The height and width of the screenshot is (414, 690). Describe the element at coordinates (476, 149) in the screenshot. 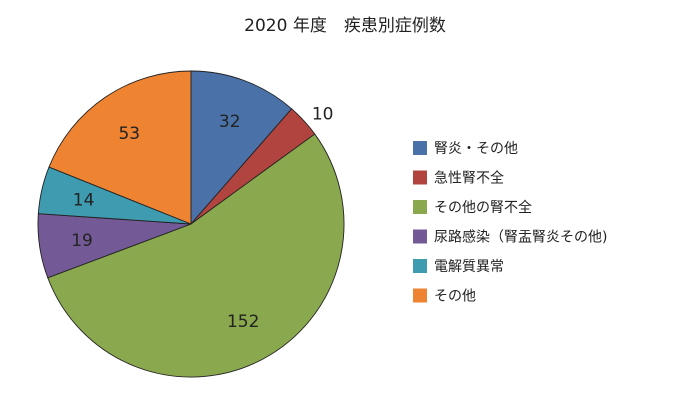

I see `legend-label-1: 腎炎・その他` at that location.